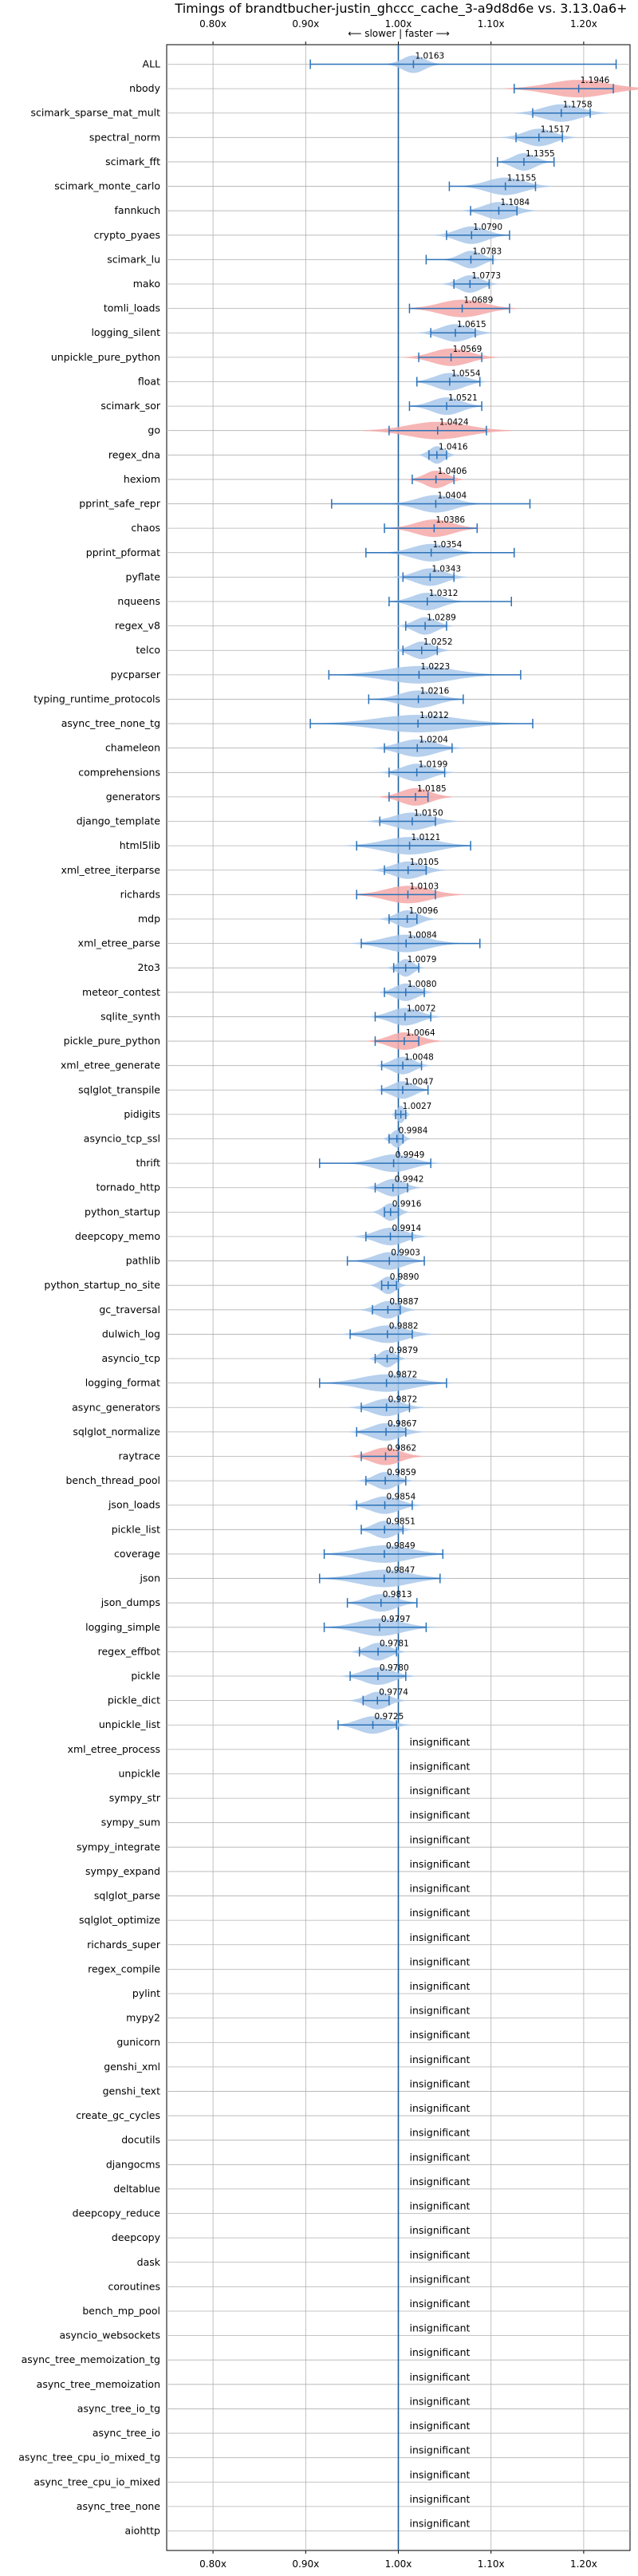 This screenshot has height=2576, width=638. Describe the element at coordinates (116, 1407) in the screenshot. I see `row-label: async_generators` at that location.